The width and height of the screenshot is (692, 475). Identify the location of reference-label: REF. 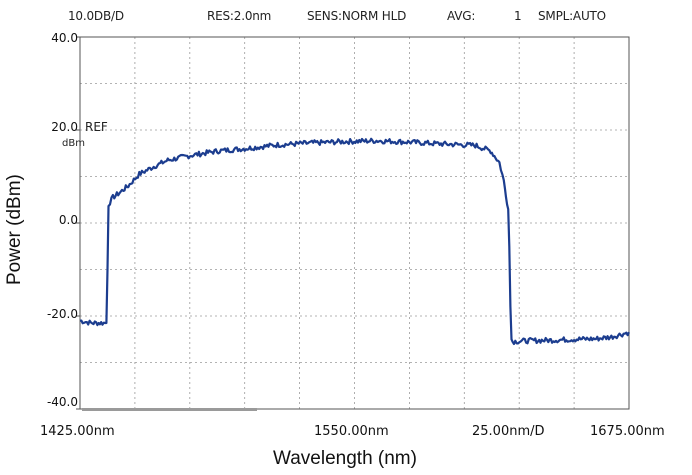
(96, 127).